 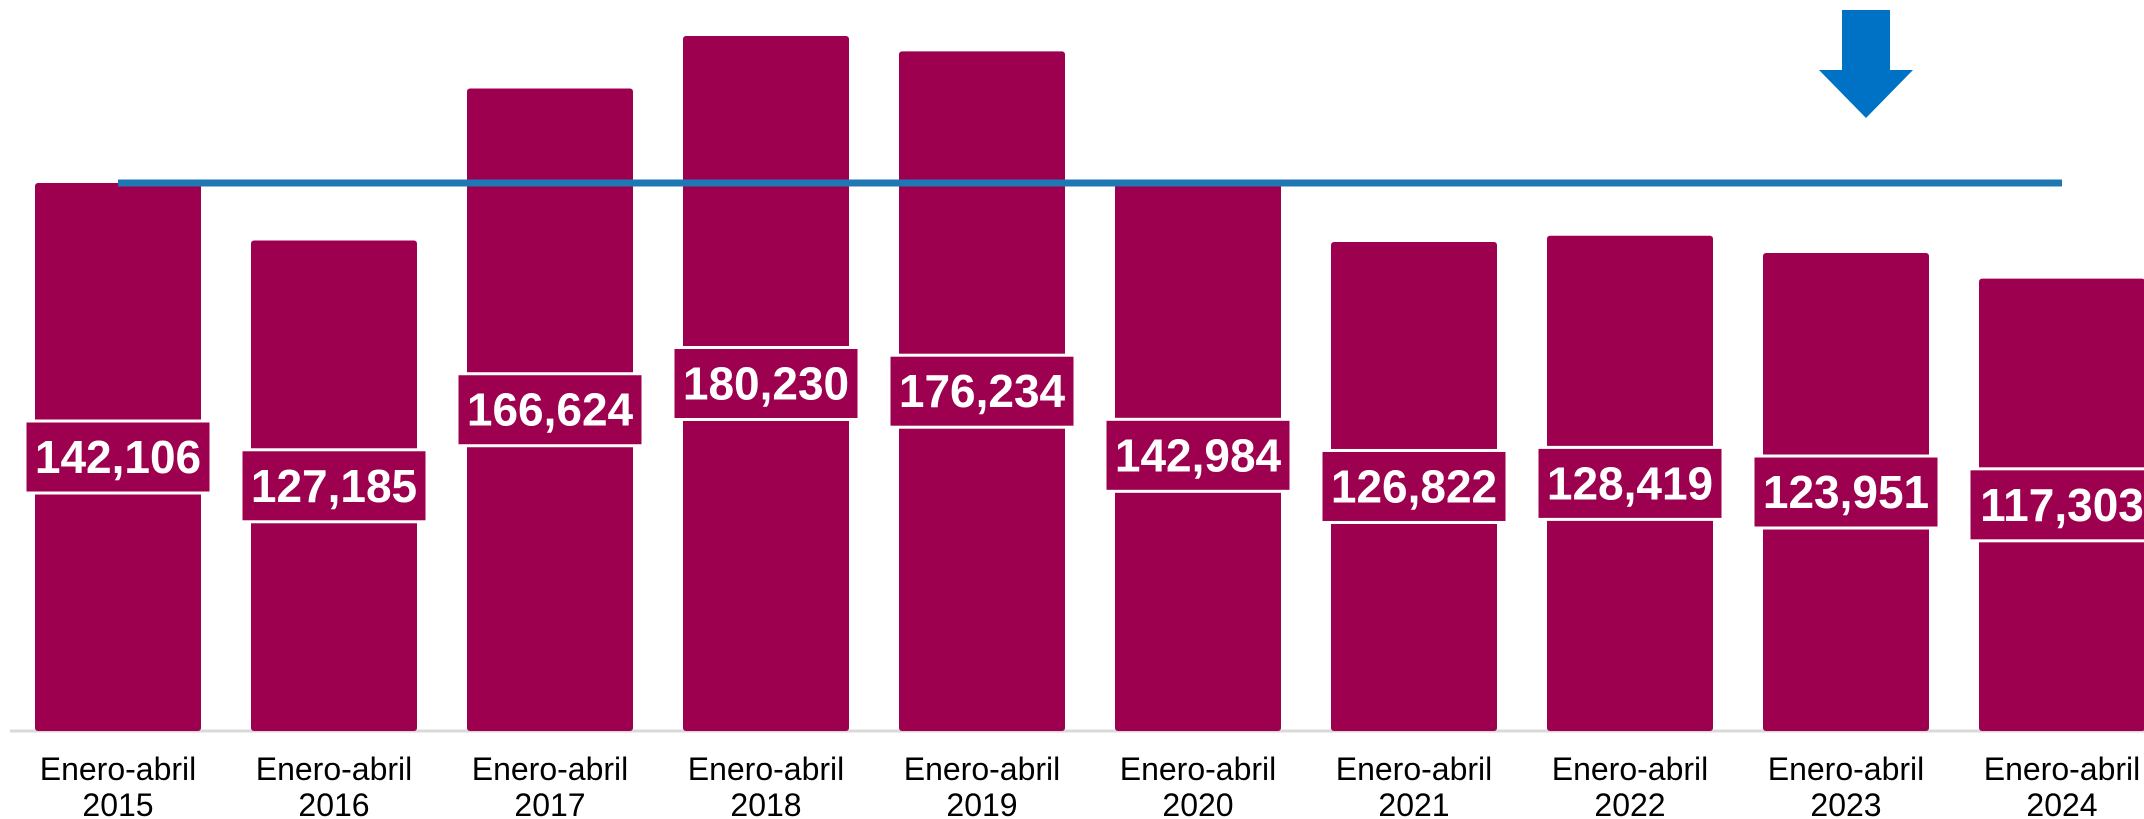 I want to click on data-label: 142,984, so click(x=1198, y=455).